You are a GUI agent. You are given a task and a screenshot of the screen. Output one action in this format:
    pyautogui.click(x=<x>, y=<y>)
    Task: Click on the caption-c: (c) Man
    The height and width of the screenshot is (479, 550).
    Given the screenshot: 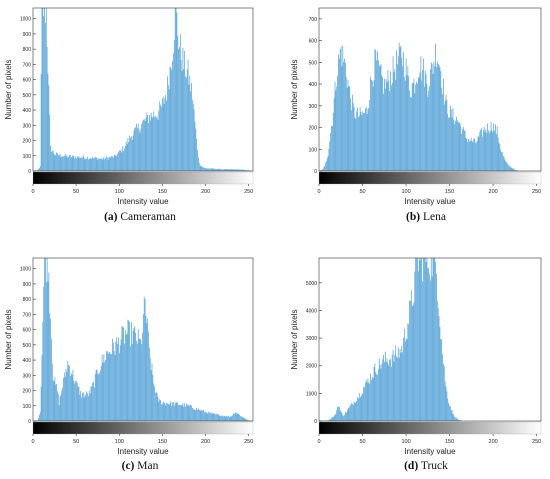 What is the action you would take?
    pyautogui.click(x=140, y=466)
    